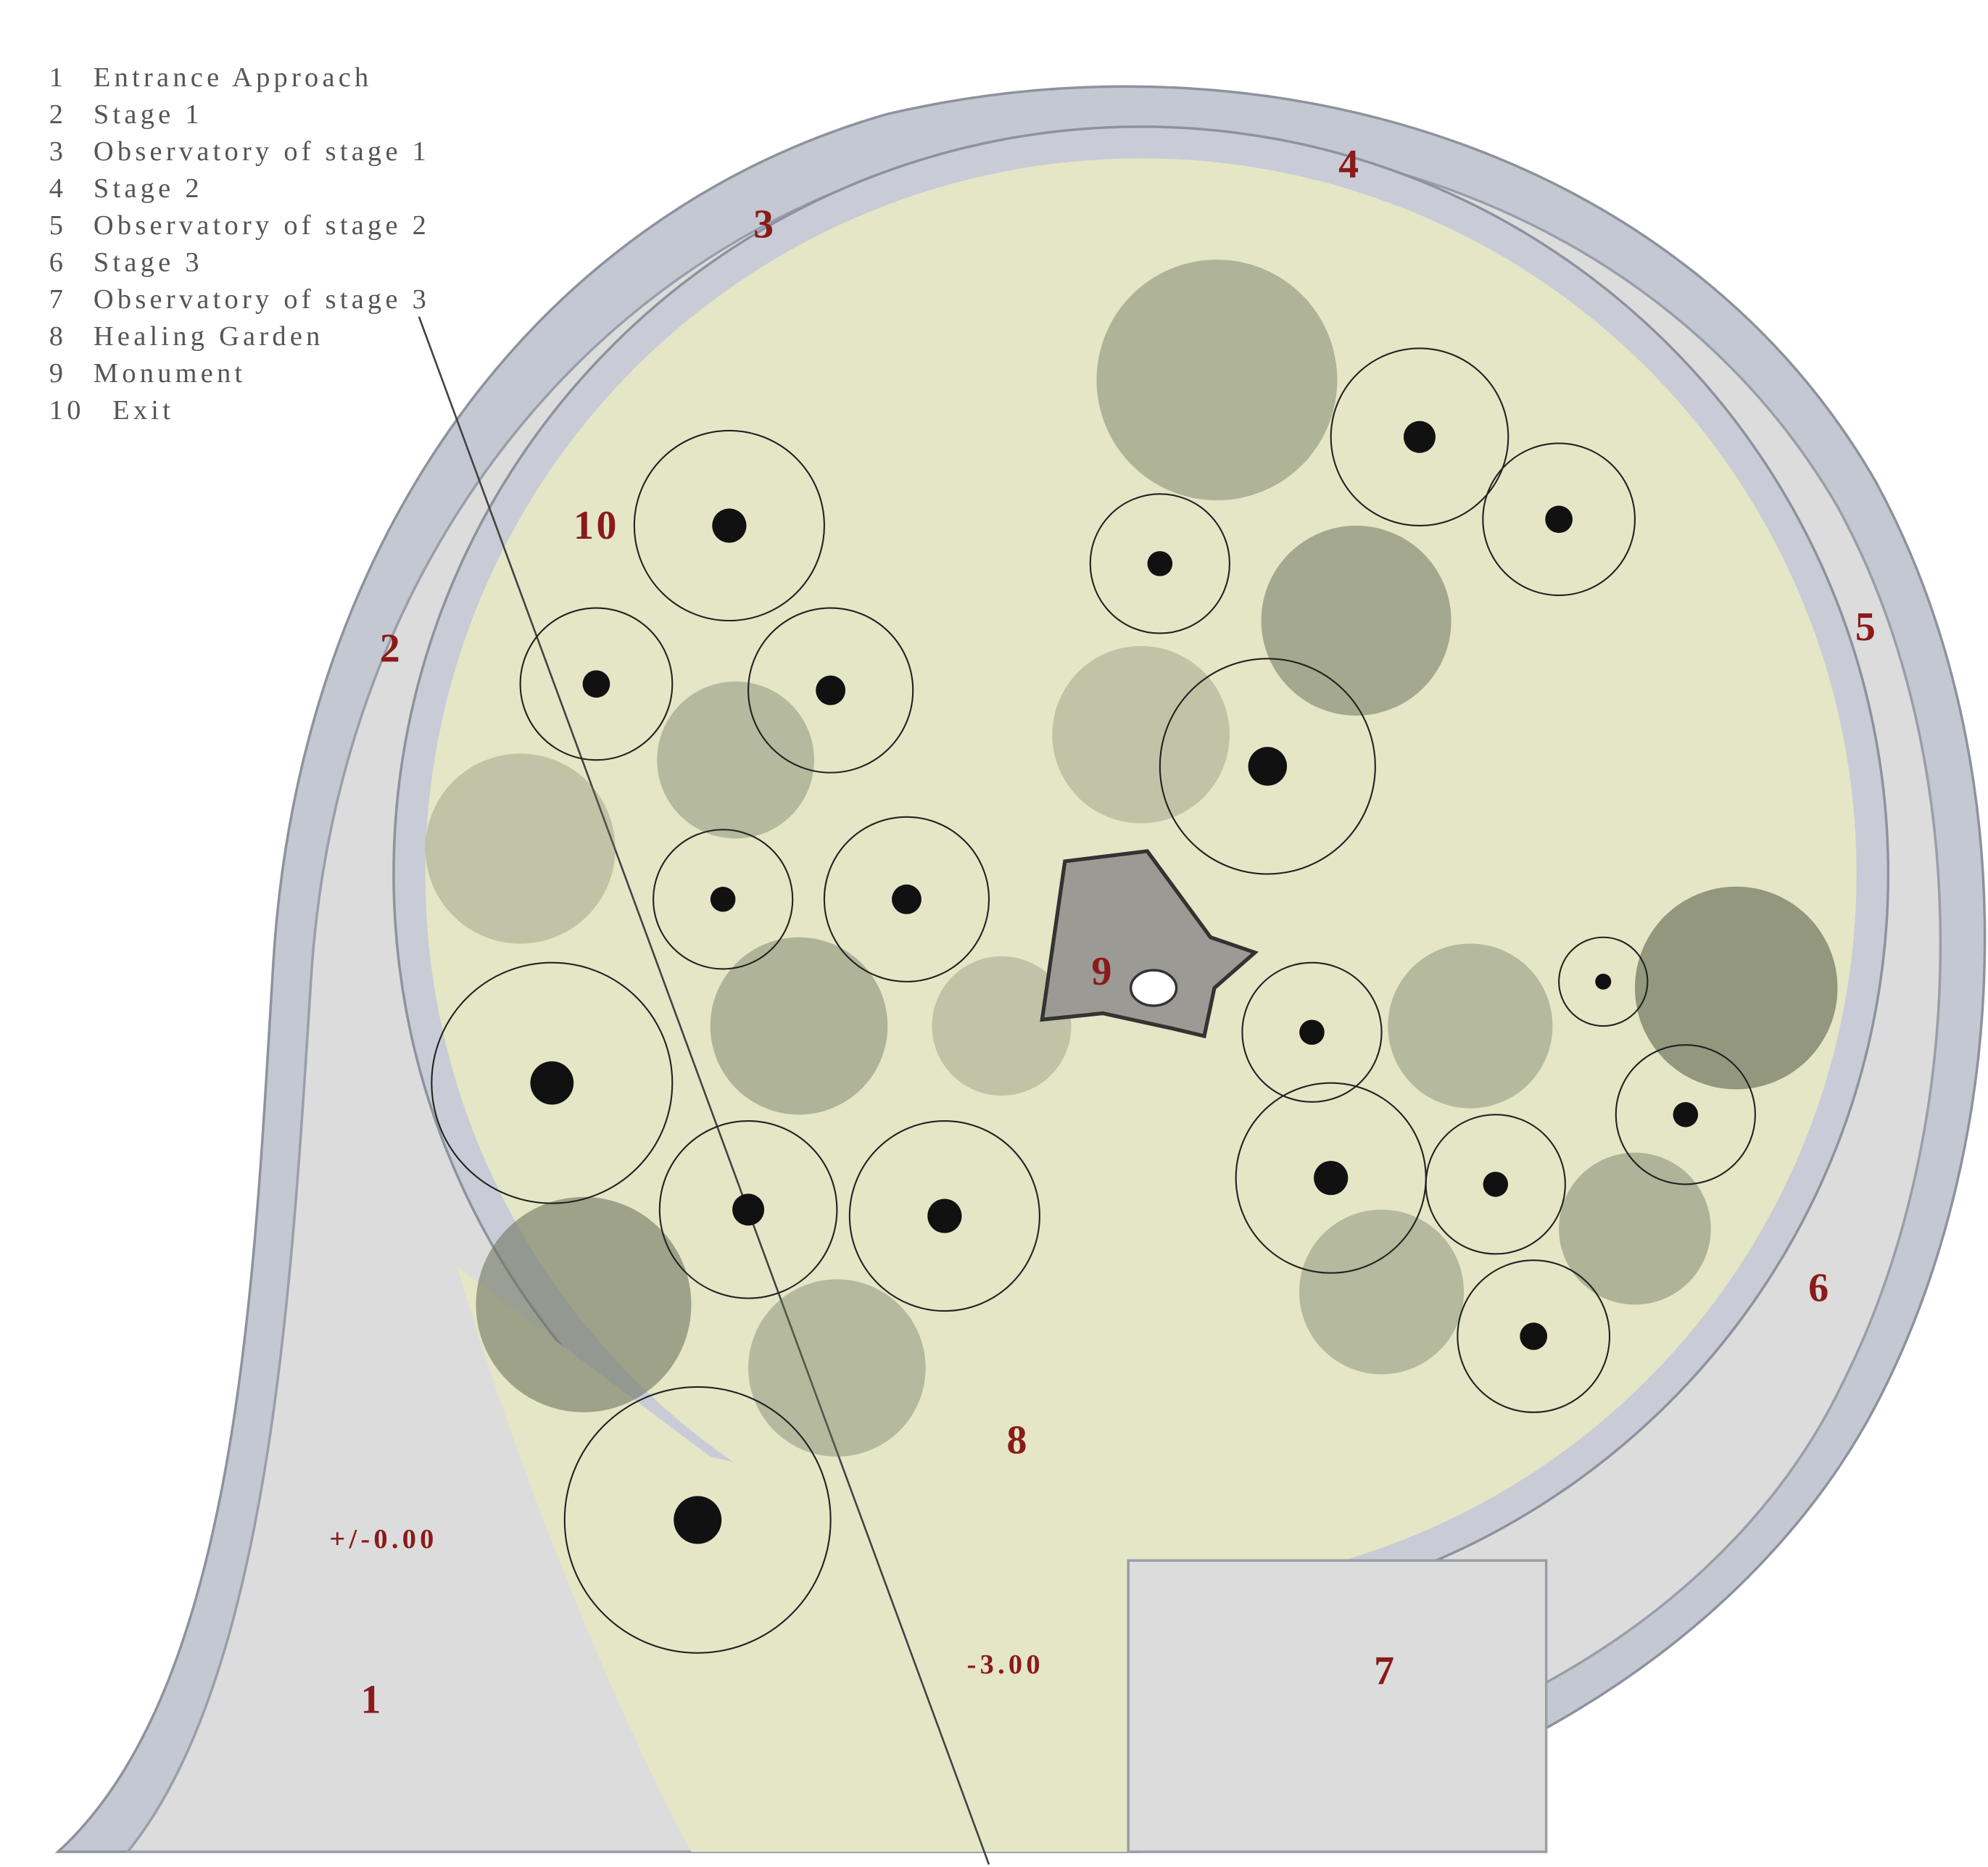  What do you see at coordinates (58, 299) in the screenshot?
I see `legend-number: 7` at bounding box center [58, 299].